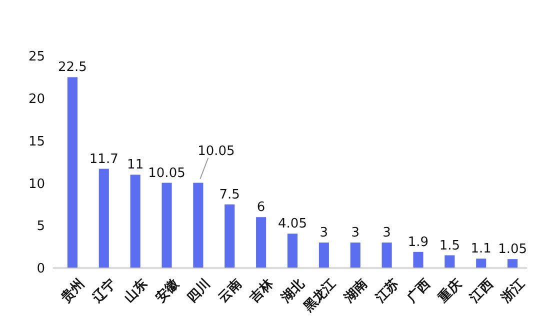  I want to click on data-label: 7.5, so click(229, 194).